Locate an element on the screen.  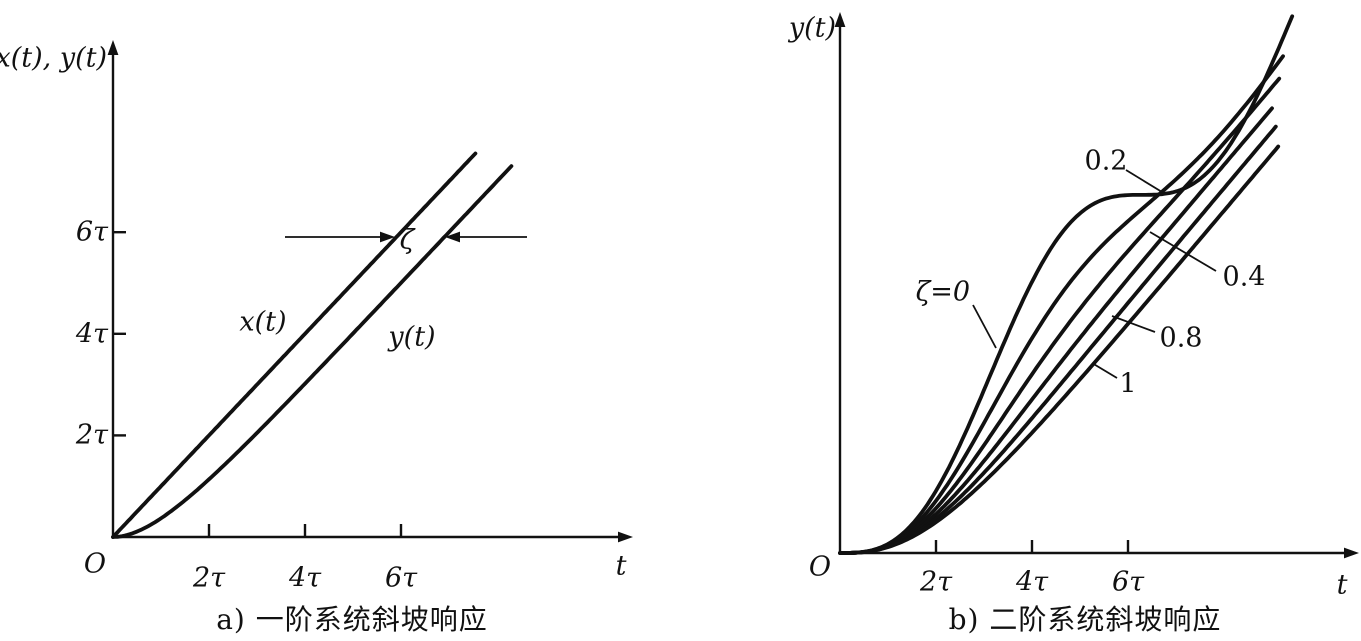
plot-a-curve-label-yt: y(t) is located at coordinates (412, 337).